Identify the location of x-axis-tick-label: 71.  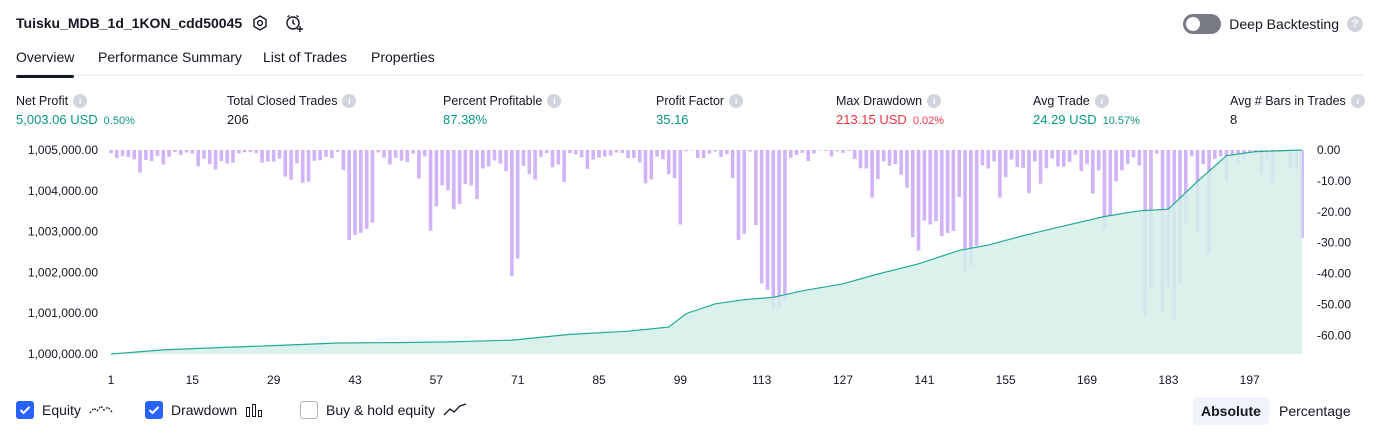
(518, 380).